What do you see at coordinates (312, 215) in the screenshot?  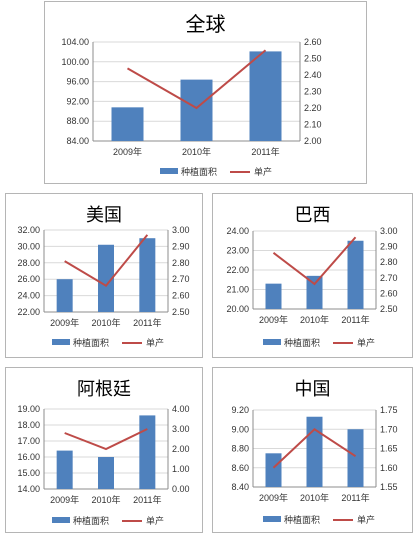 I see `chart-title: 巴西` at bounding box center [312, 215].